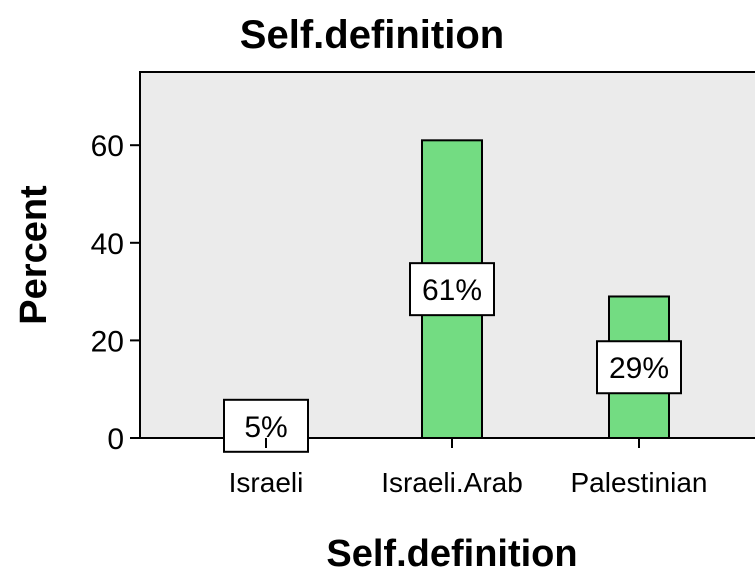 The height and width of the screenshot is (574, 755). I want to click on y-axis: 0 20 40 60, so click(115, 293).